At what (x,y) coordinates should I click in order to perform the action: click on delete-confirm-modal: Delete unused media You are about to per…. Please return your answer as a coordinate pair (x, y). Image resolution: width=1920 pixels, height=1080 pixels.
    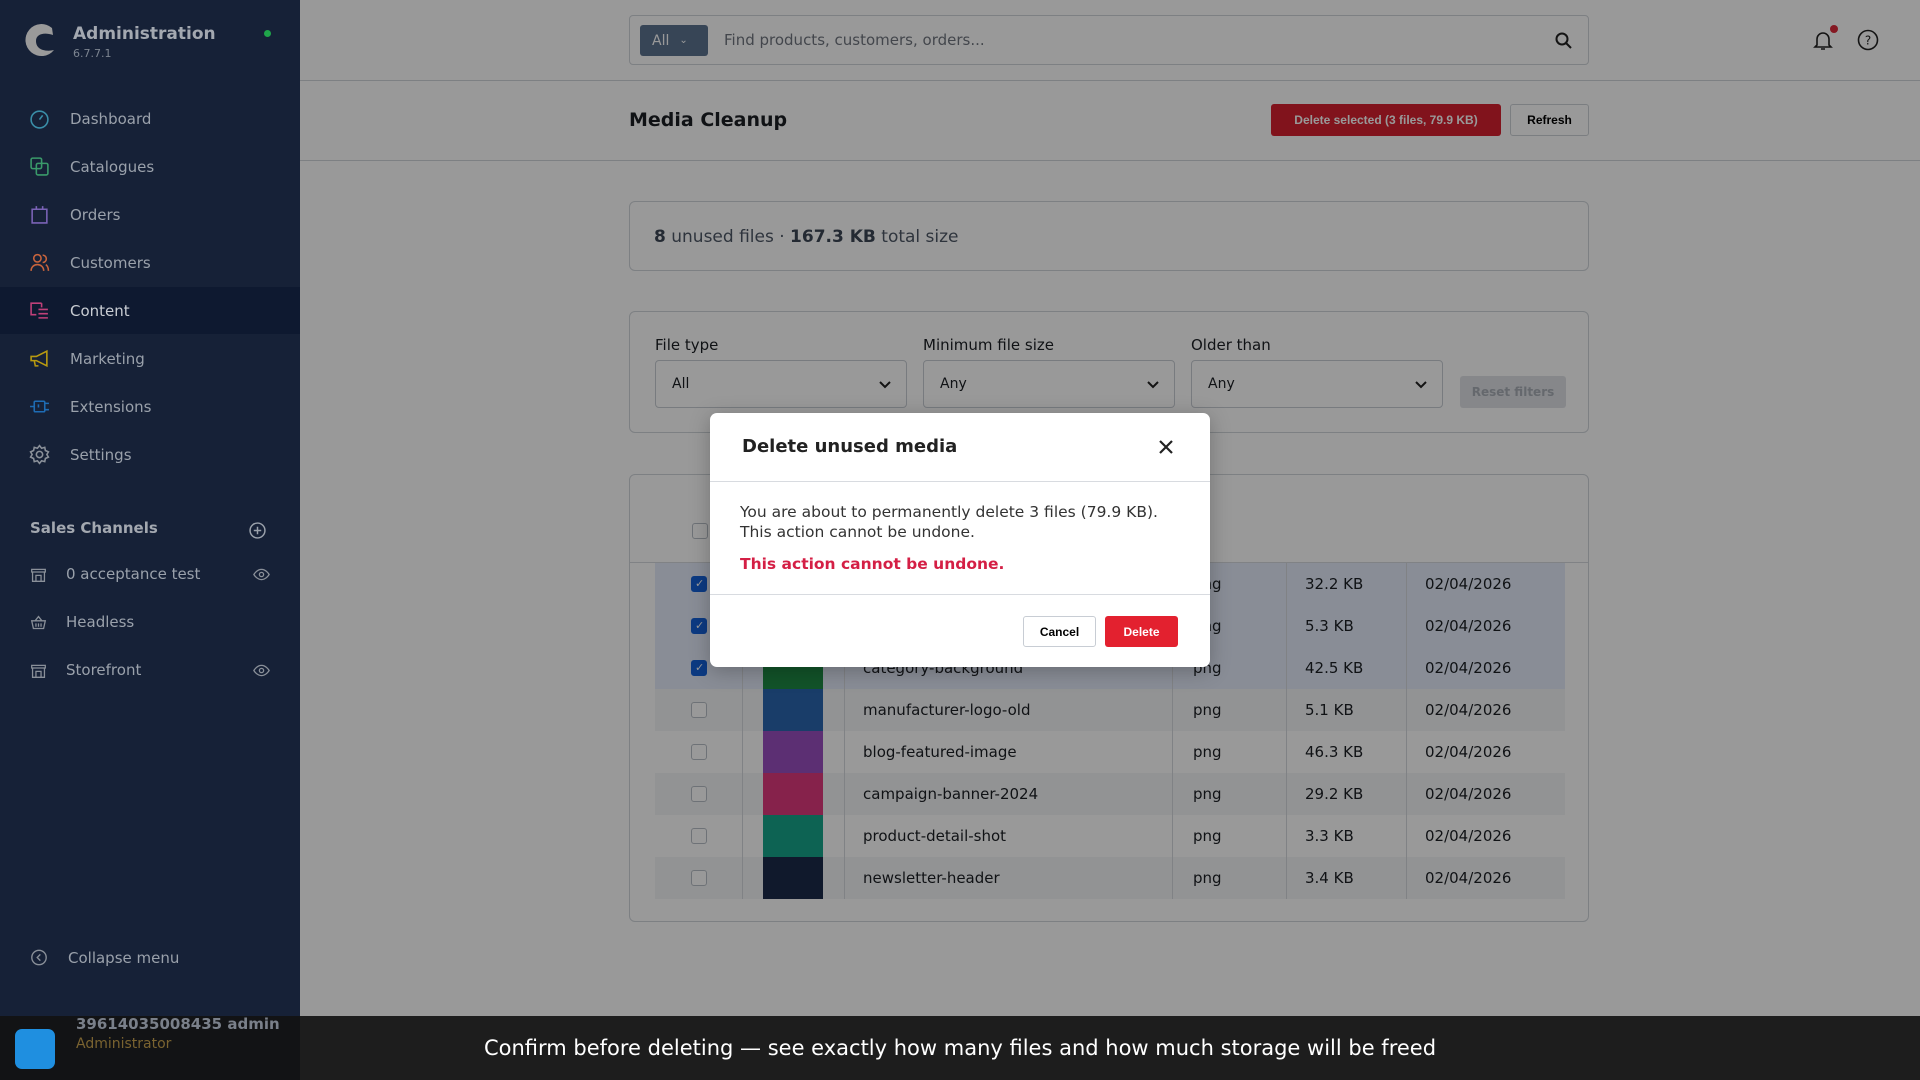
    Looking at the image, I should click on (960, 540).